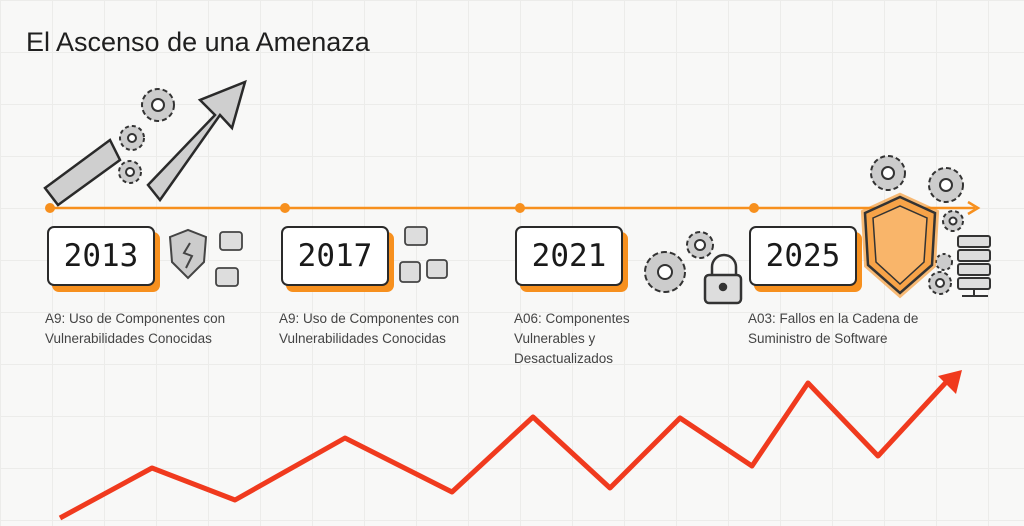  I want to click on puzzle-pieces-icon, so click(331, 256).